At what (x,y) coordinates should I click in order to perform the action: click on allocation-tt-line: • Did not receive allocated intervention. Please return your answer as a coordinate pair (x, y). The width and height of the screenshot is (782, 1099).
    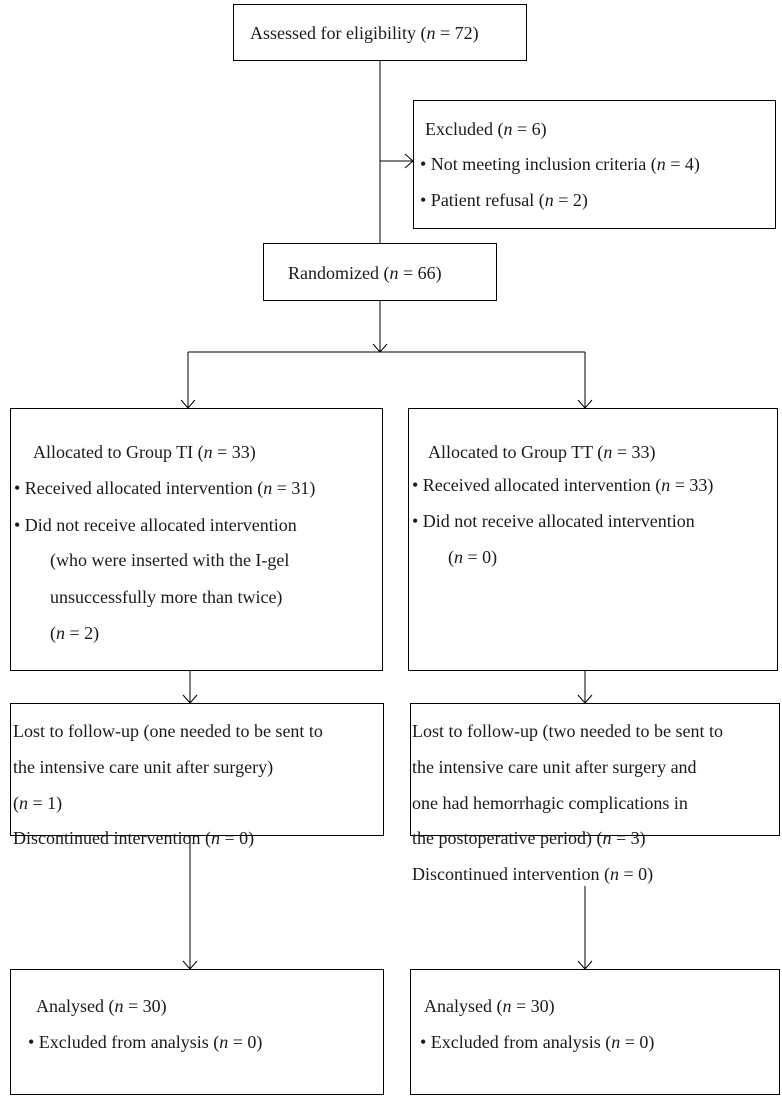
    Looking at the image, I should click on (553, 521).